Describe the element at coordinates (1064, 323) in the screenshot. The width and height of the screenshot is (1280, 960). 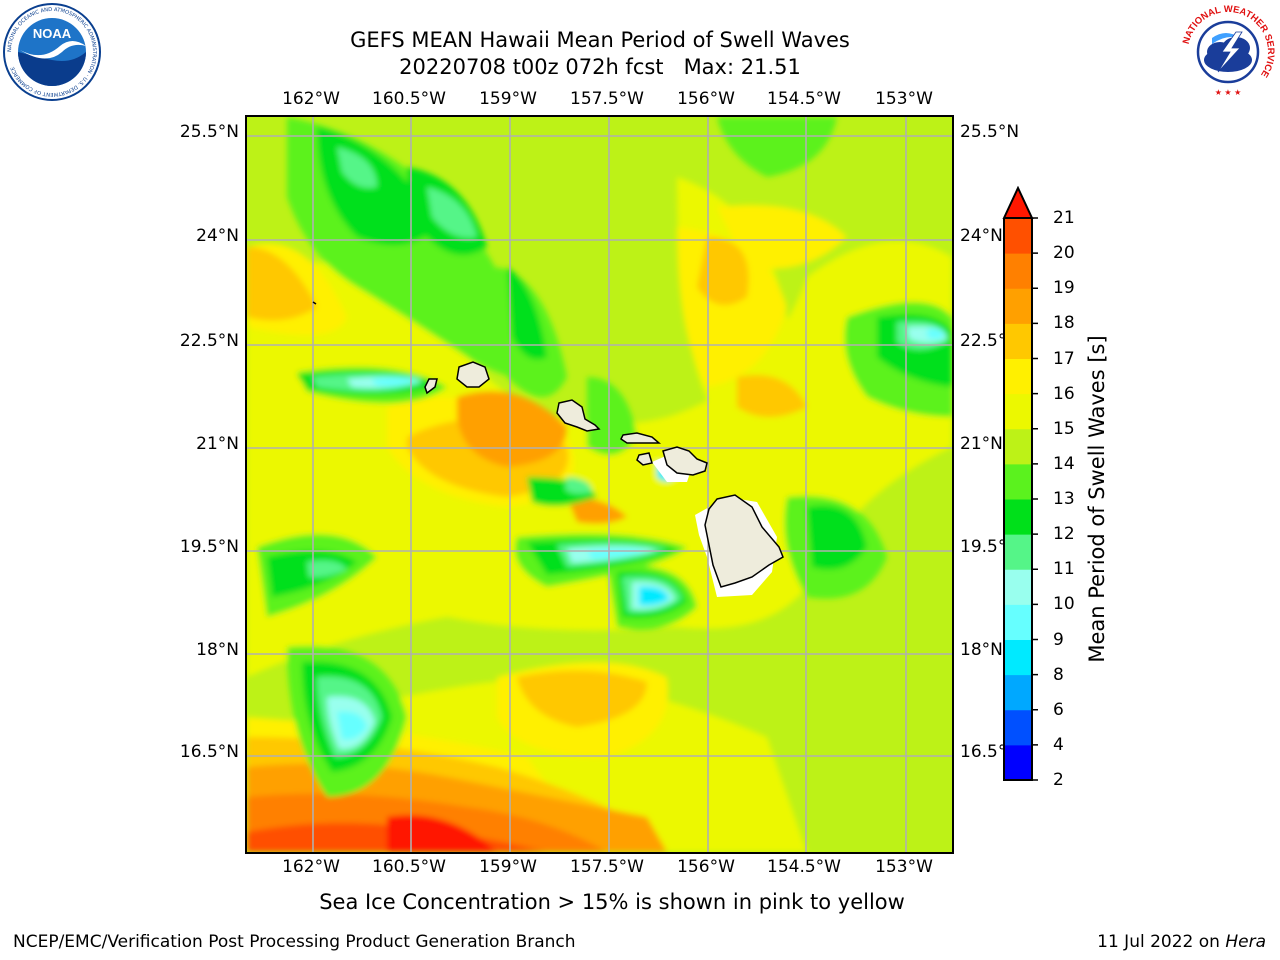
I see `colorbar-tick-label: 18` at that location.